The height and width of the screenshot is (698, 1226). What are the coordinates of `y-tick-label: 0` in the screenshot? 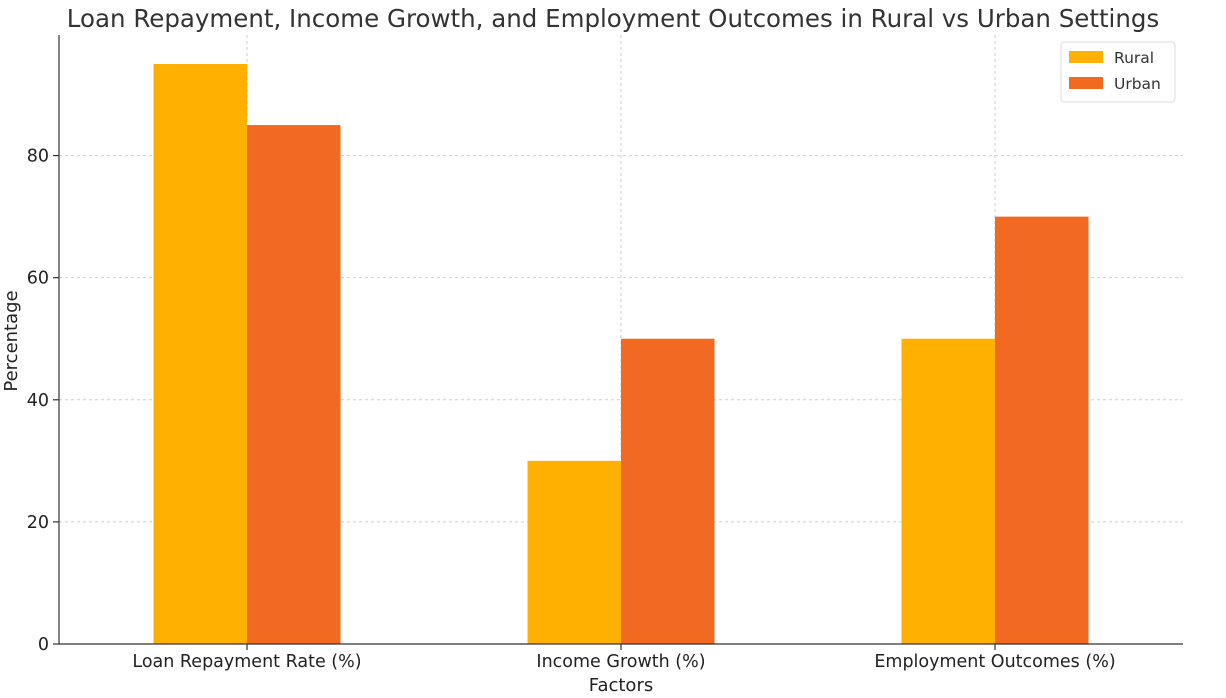 It's located at (43, 645).